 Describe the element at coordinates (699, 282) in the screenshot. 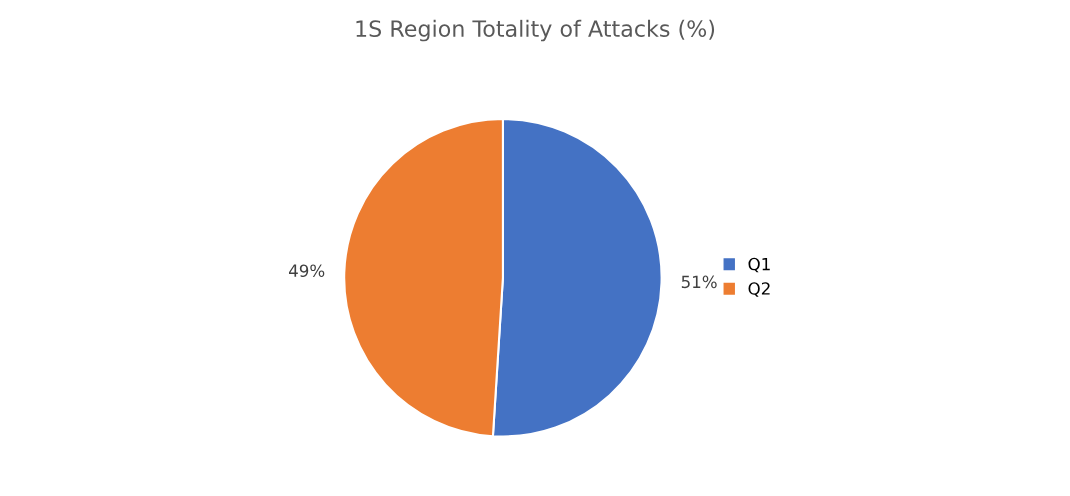

I see `data-label: 51%` at that location.